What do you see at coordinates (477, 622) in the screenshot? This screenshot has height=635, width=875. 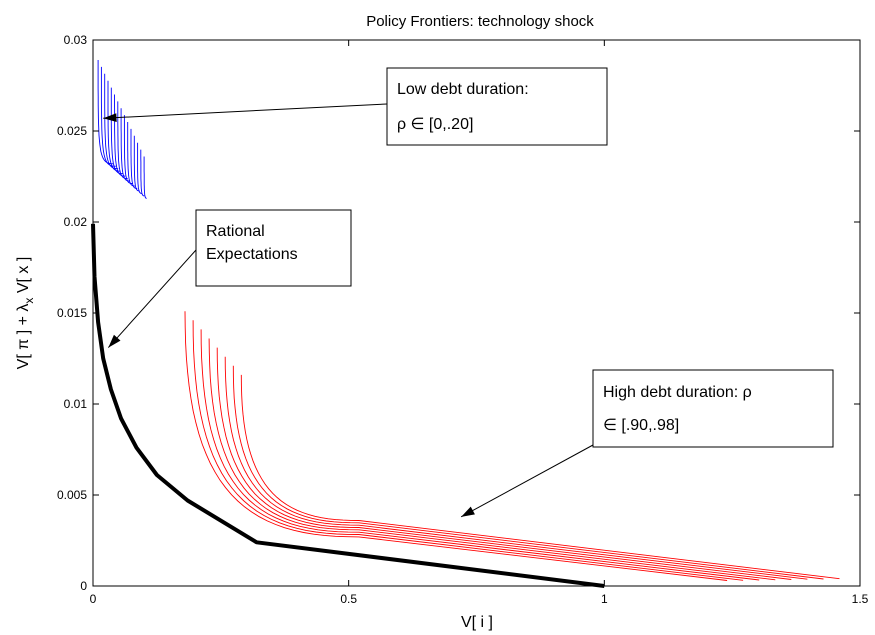 I see `x-axis-label: V[ i ]` at bounding box center [477, 622].